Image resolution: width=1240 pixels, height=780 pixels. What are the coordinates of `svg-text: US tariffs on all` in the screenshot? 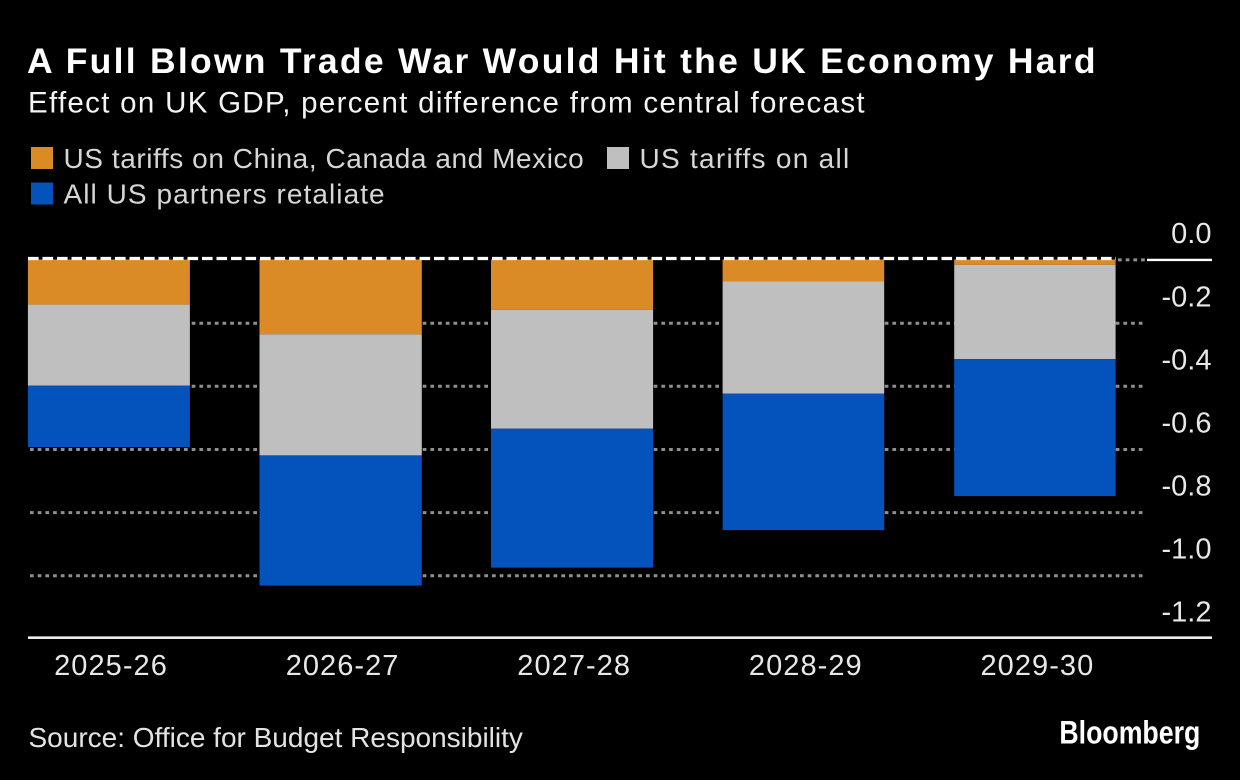 It's located at (745, 158).